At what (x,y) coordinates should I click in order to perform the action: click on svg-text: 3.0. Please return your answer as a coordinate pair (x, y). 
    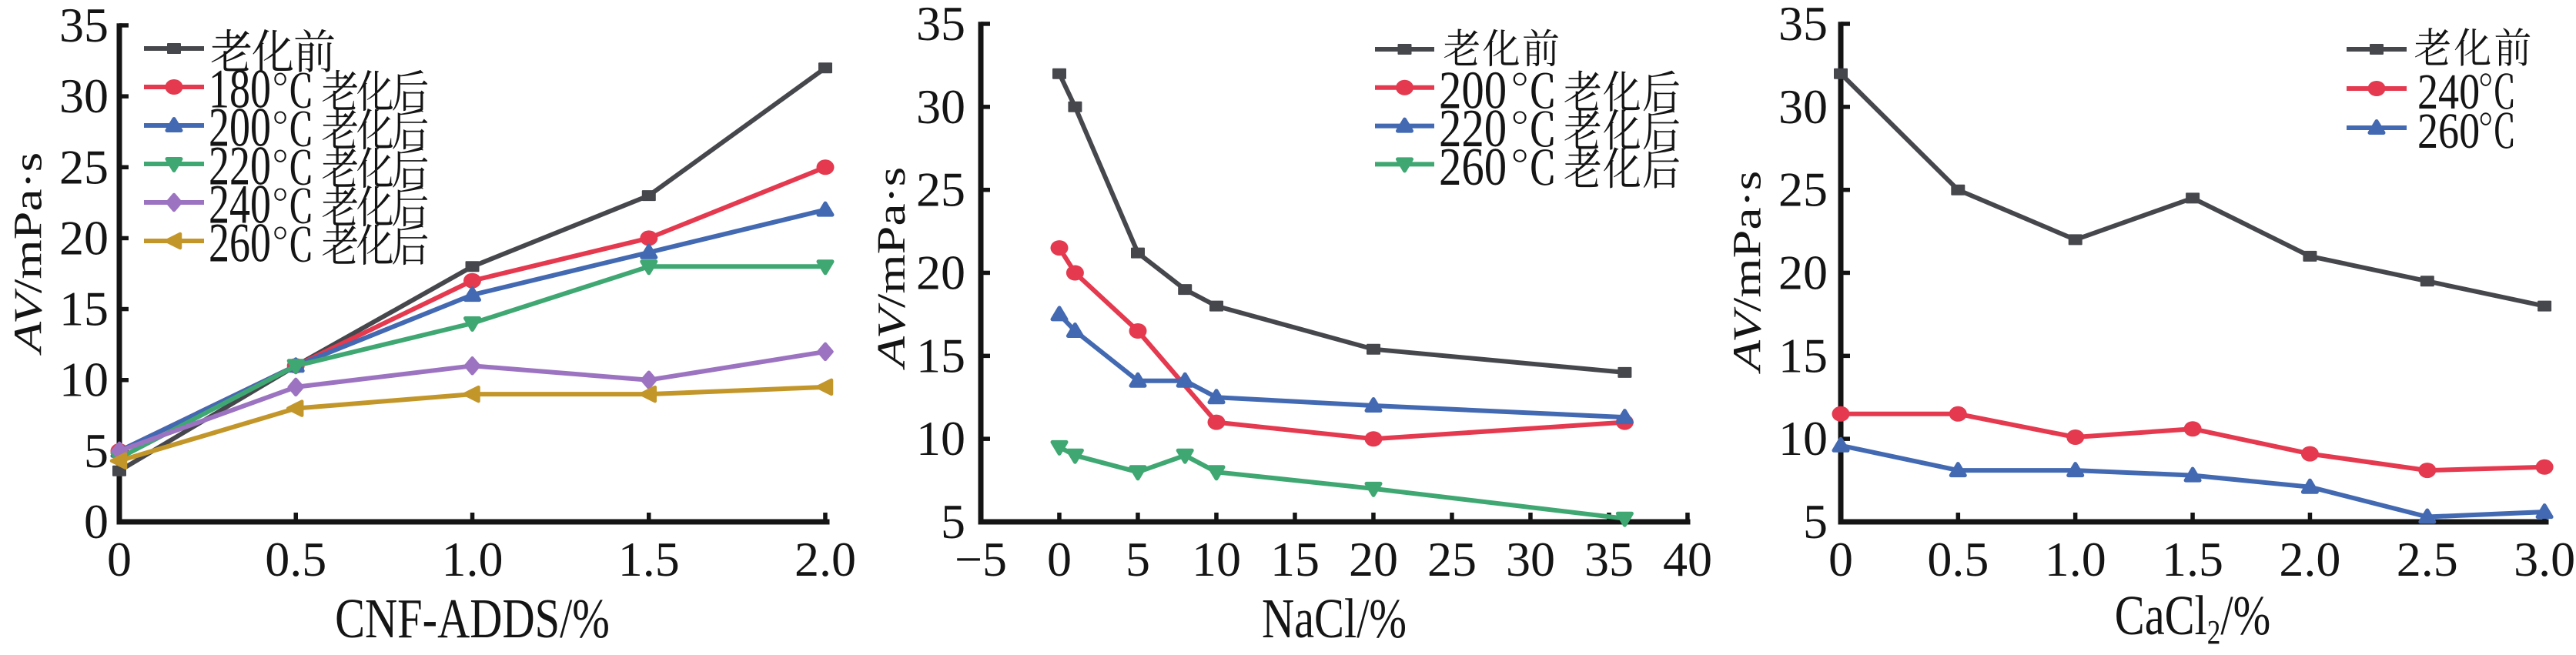
    Looking at the image, I should click on (2544, 559).